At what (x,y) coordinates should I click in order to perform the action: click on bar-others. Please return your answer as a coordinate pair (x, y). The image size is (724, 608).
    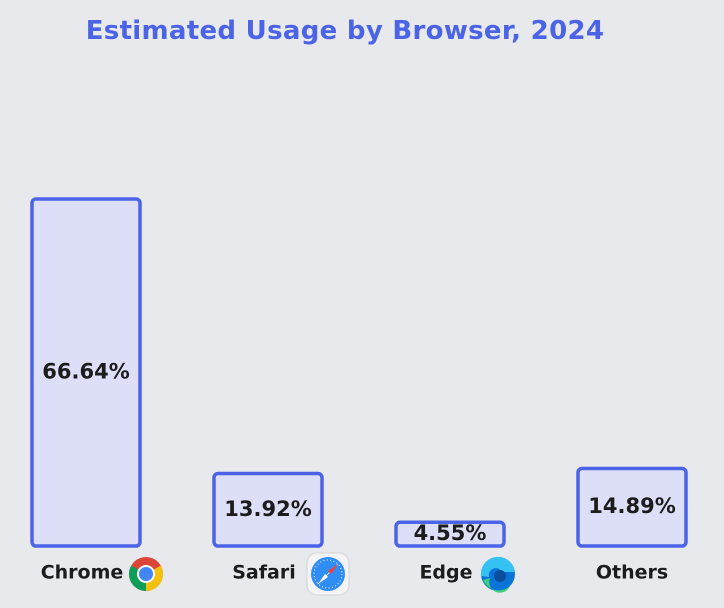
    Looking at the image, I should click on (632, 507).